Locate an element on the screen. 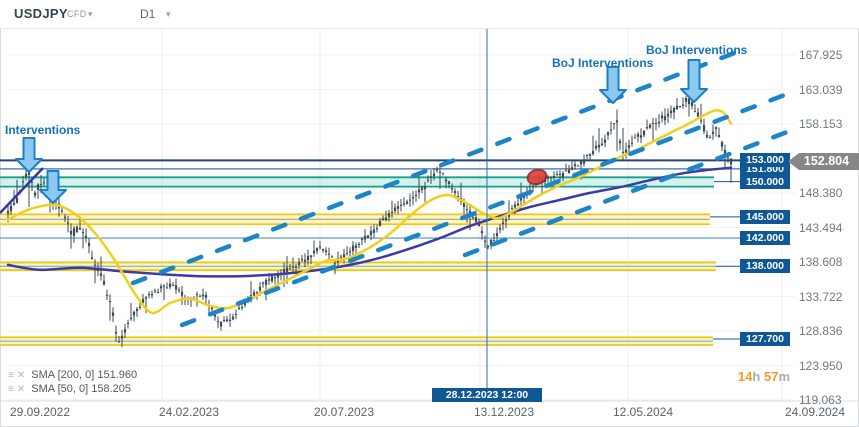 The height and width of the screenshot is (427, 859). sma200-name: SMA [200, 0] is located at coordinates (63, 375).